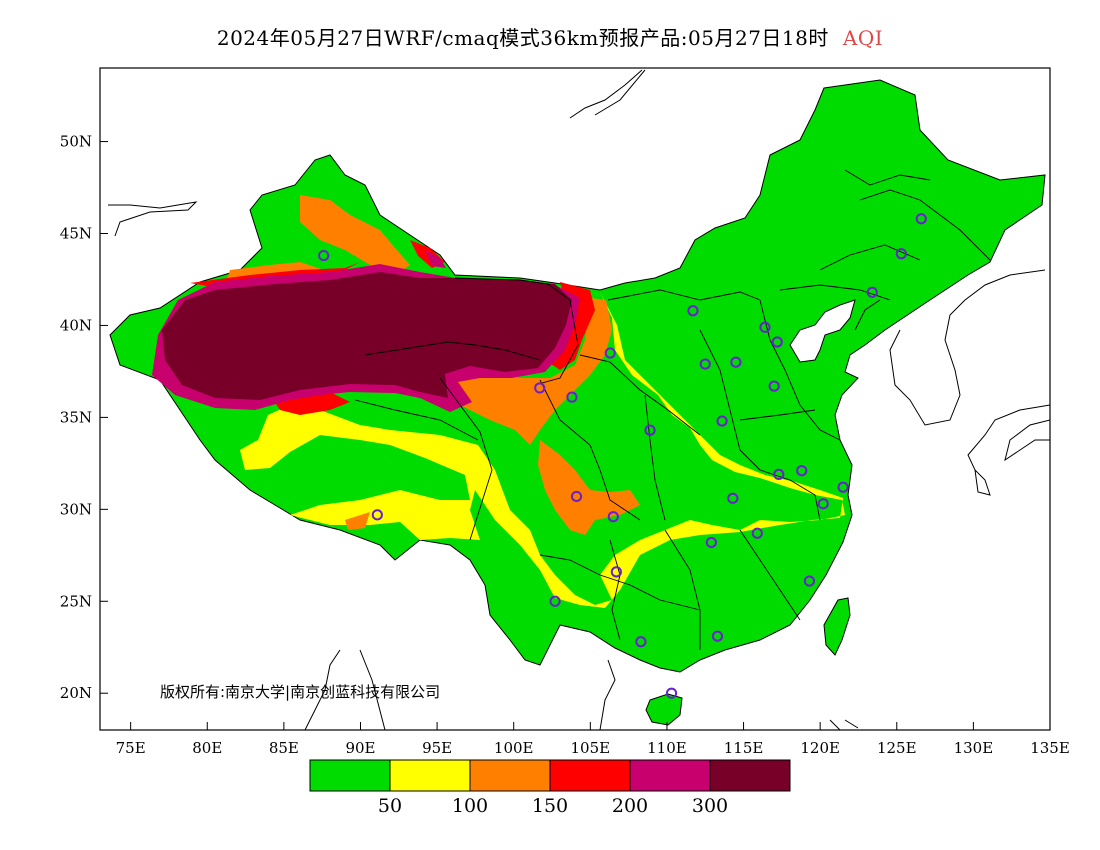 The width and height of the screenshot is (1100, 850). I want to click on lon-tick-label: 115E, so click(744, 748).